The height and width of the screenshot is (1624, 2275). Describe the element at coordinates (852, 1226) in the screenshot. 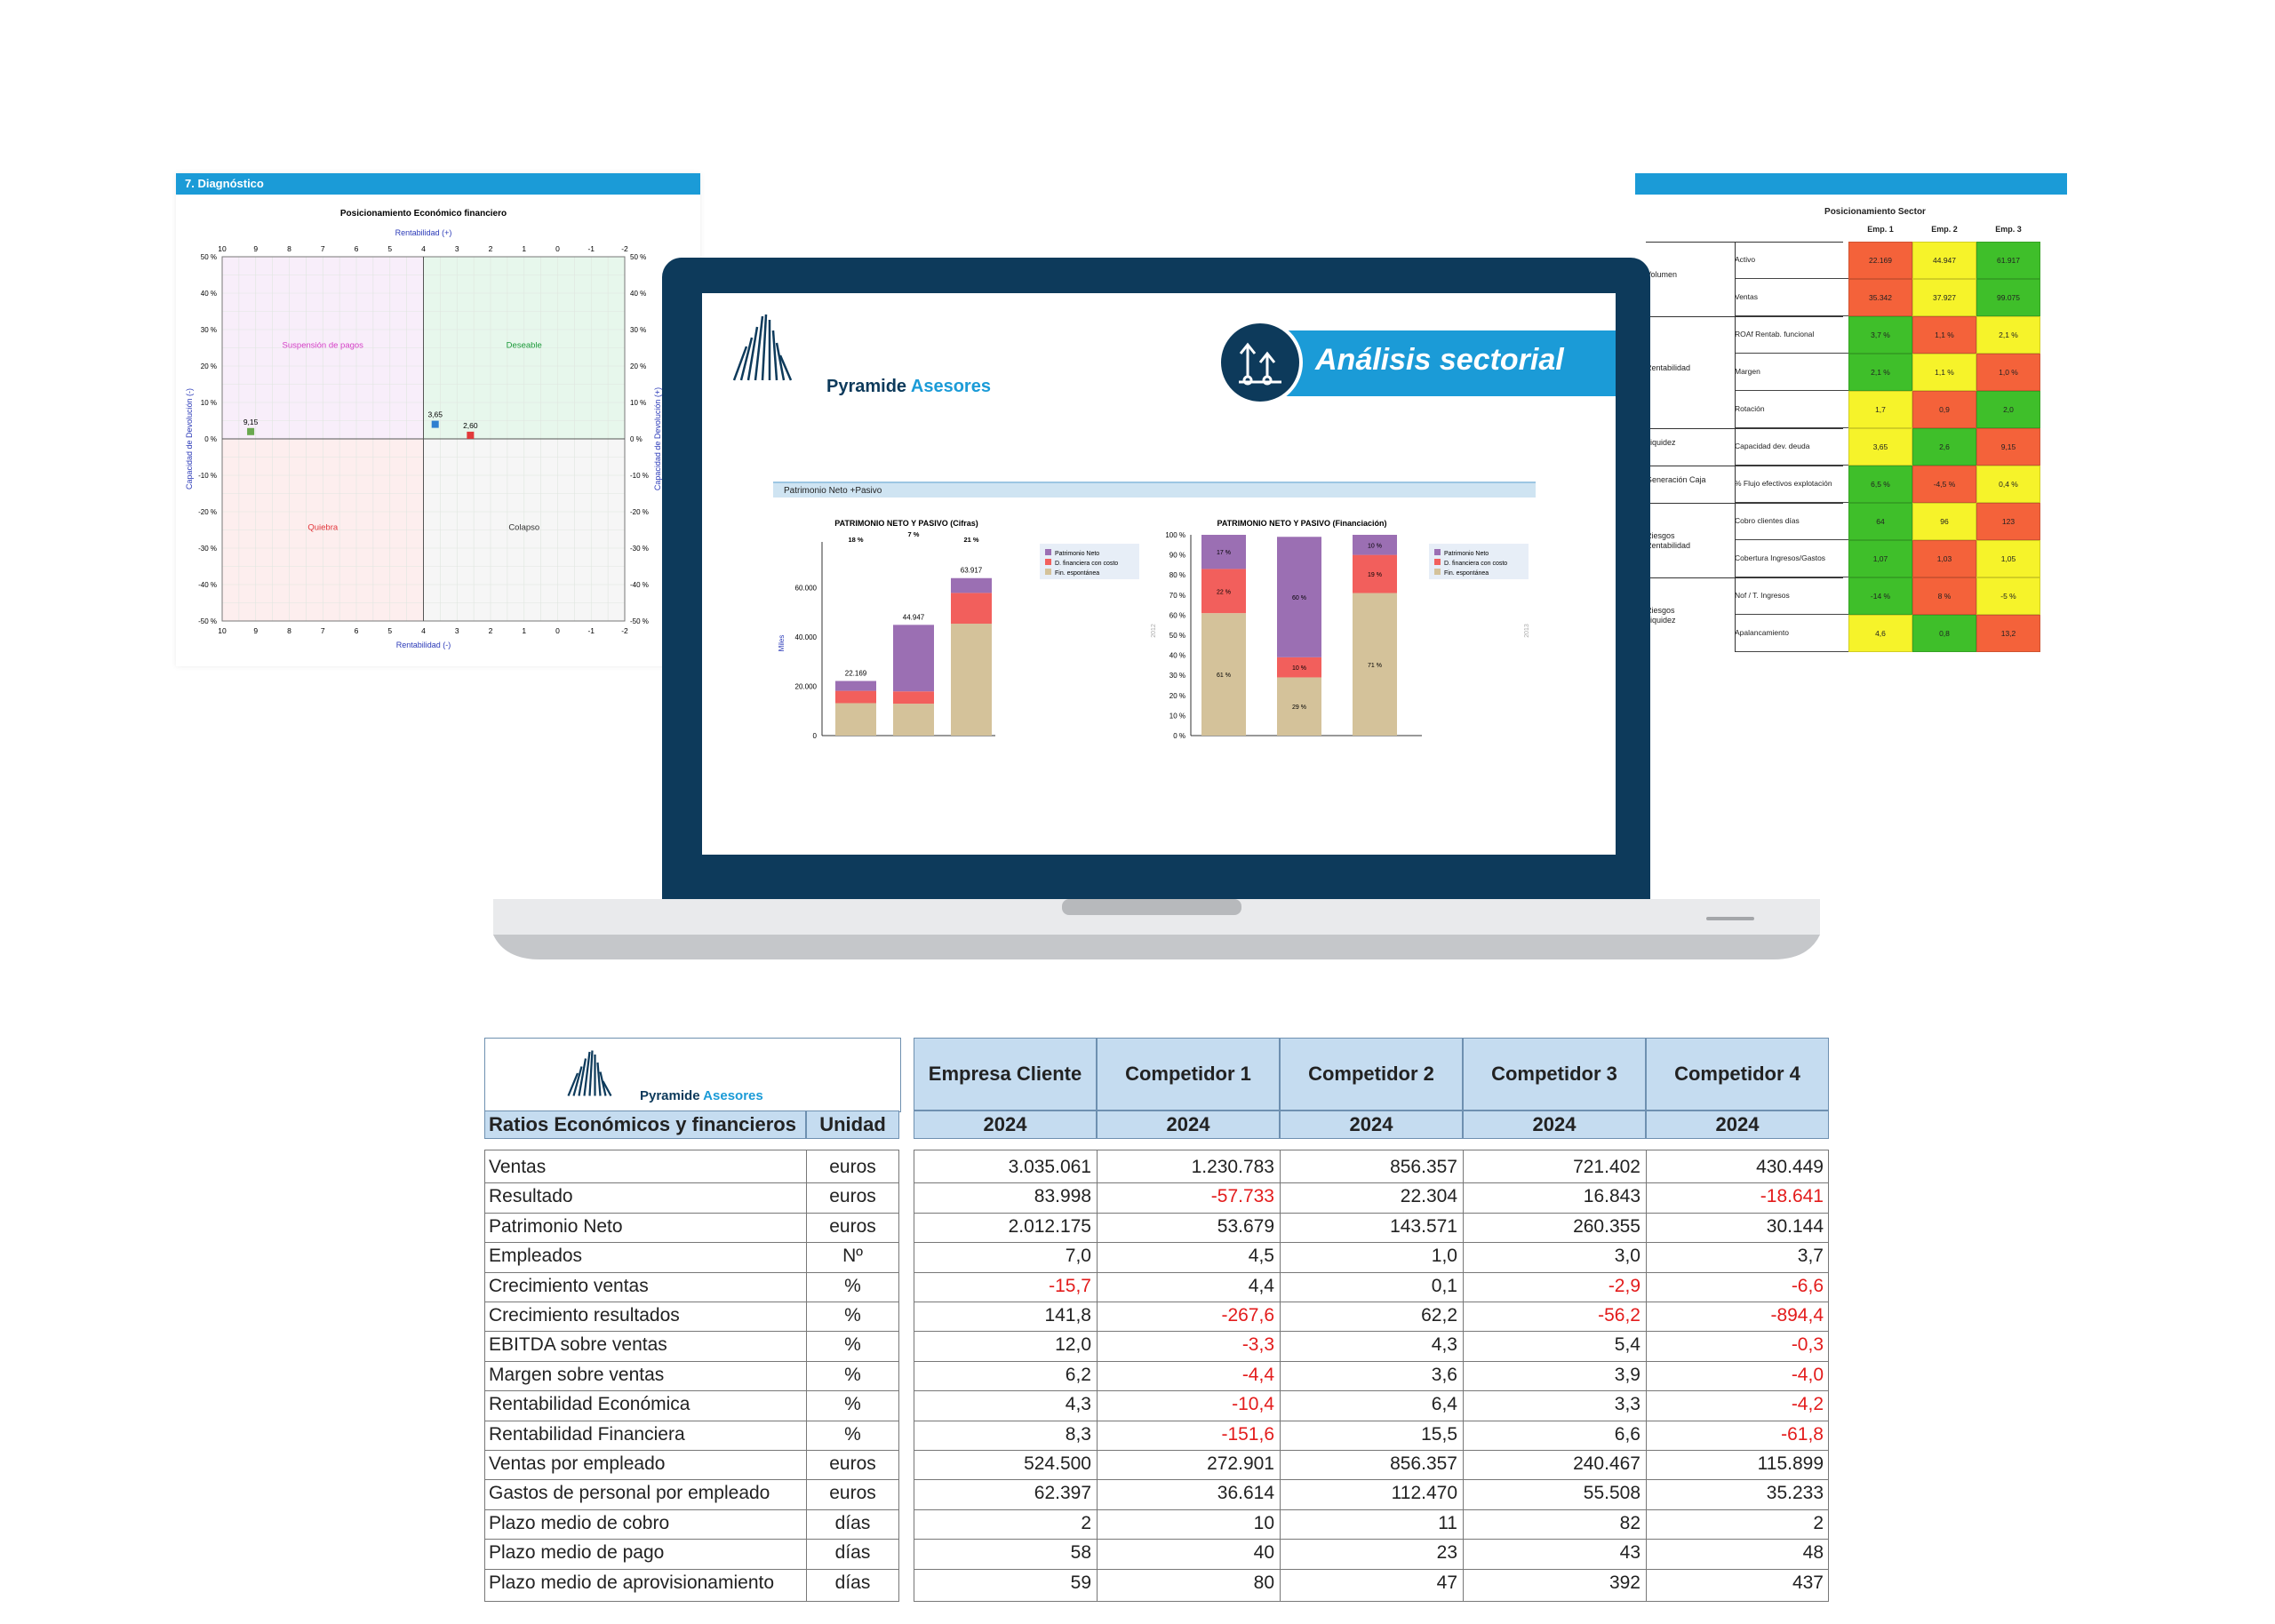

I see `row-unit: euros` at that location.